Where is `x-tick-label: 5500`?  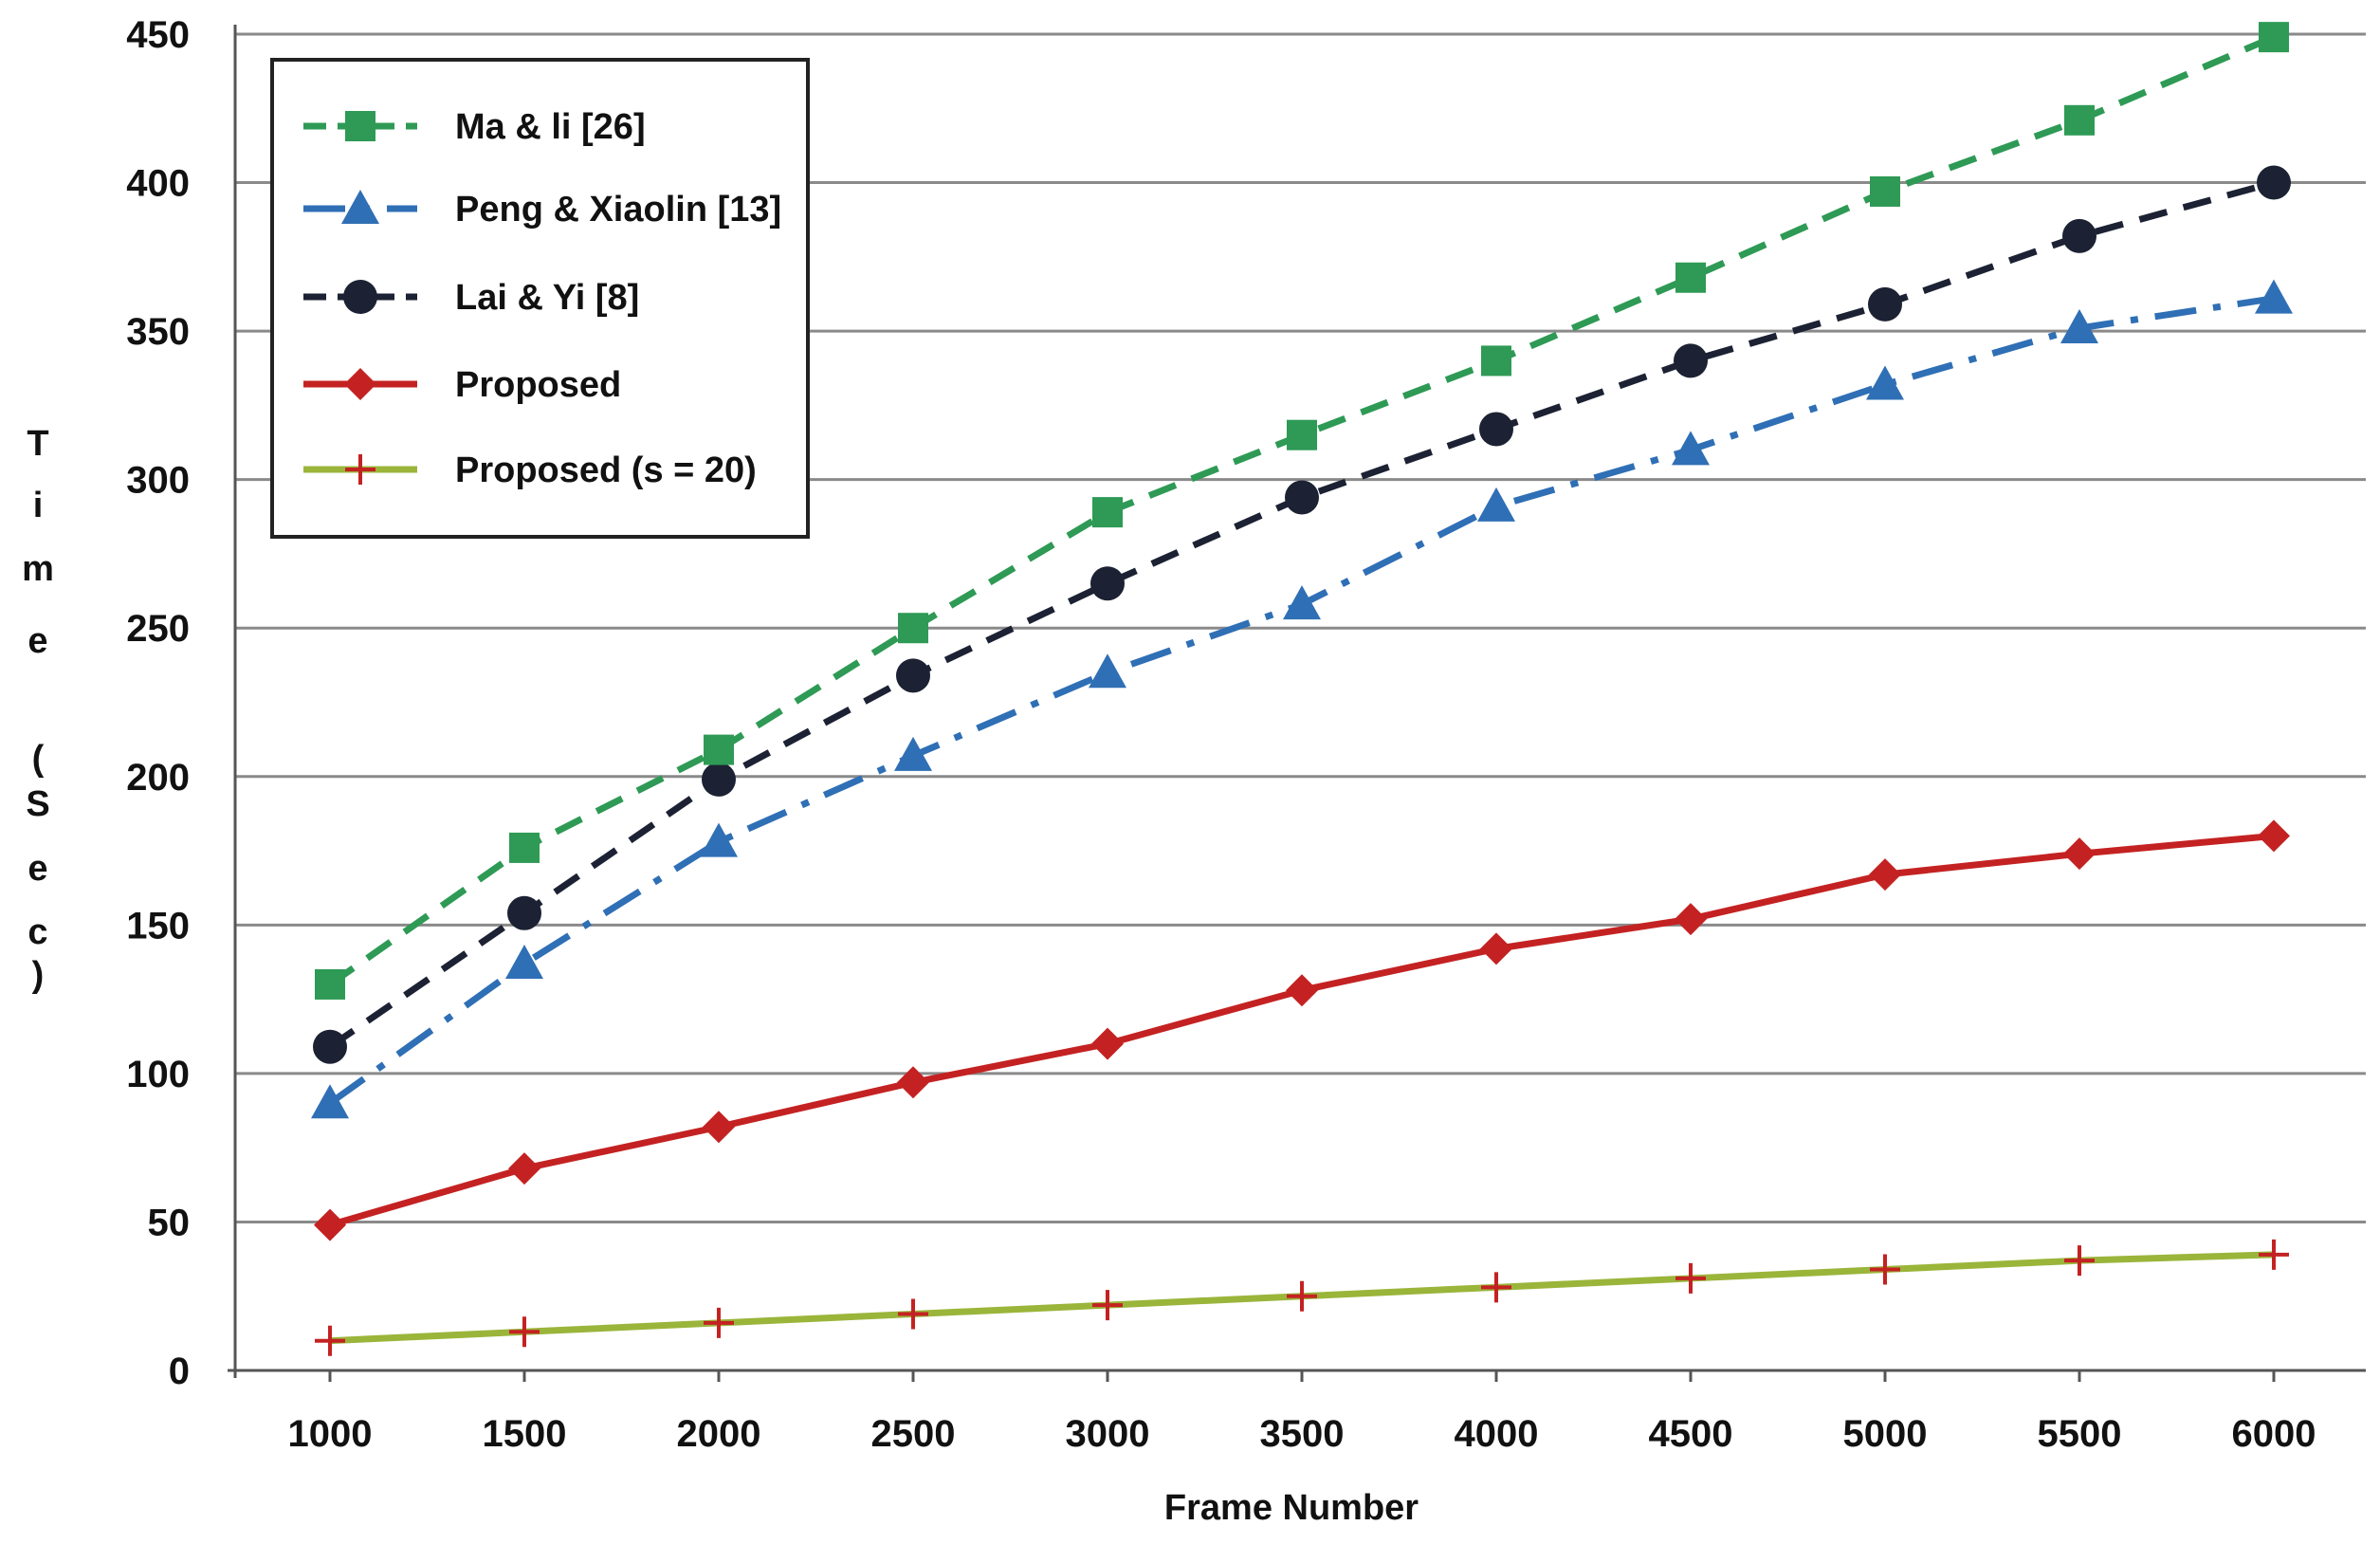
x-tick-label: 5500 is located at coordinates (2080, 1434).